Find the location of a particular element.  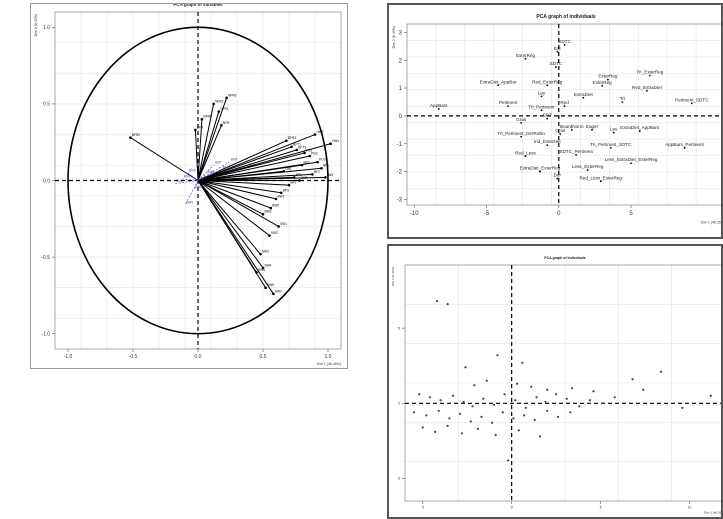

variable-label: PG3 is located at coordinates (322, 160).